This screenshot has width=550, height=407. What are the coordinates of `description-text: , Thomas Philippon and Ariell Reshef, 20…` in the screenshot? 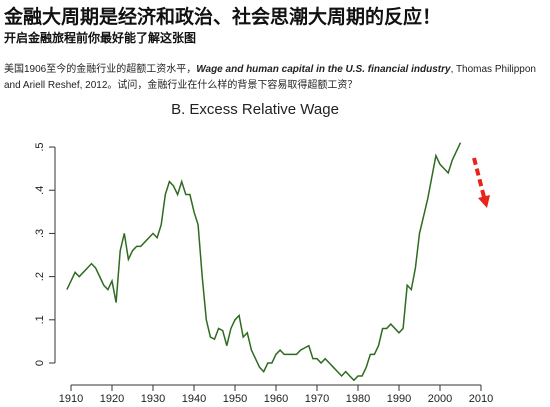 It's located at (270, 77).